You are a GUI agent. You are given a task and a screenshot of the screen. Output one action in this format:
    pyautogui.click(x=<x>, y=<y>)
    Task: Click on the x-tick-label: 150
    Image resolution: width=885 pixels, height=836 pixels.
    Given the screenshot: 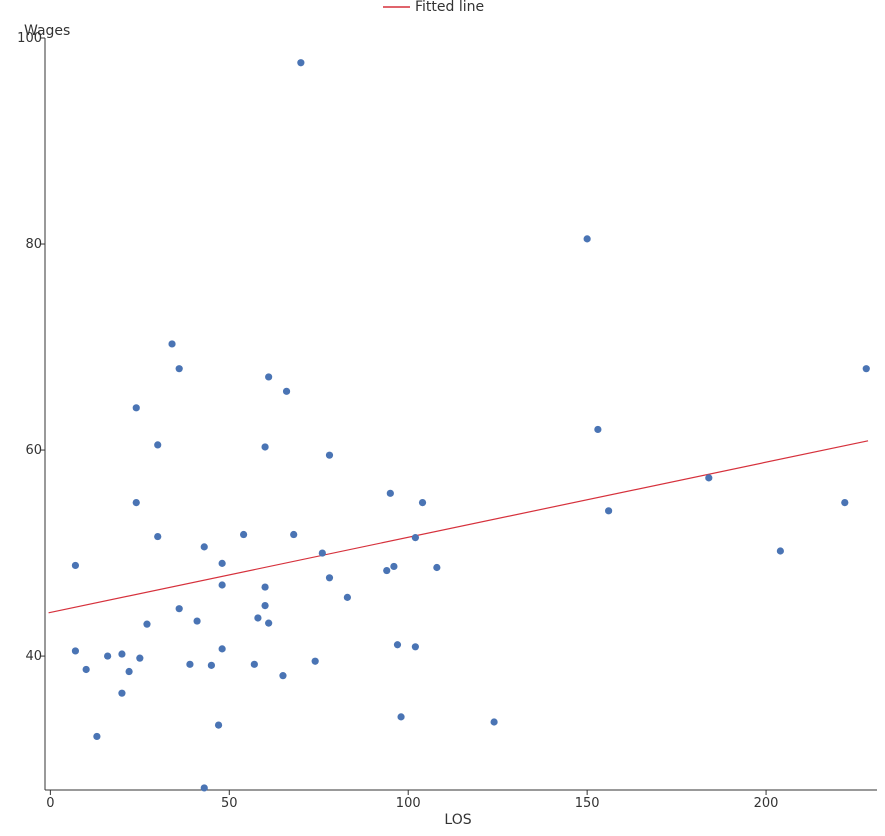 What is the action you would take?
    pyautogui.click(x=587, y=803)
    